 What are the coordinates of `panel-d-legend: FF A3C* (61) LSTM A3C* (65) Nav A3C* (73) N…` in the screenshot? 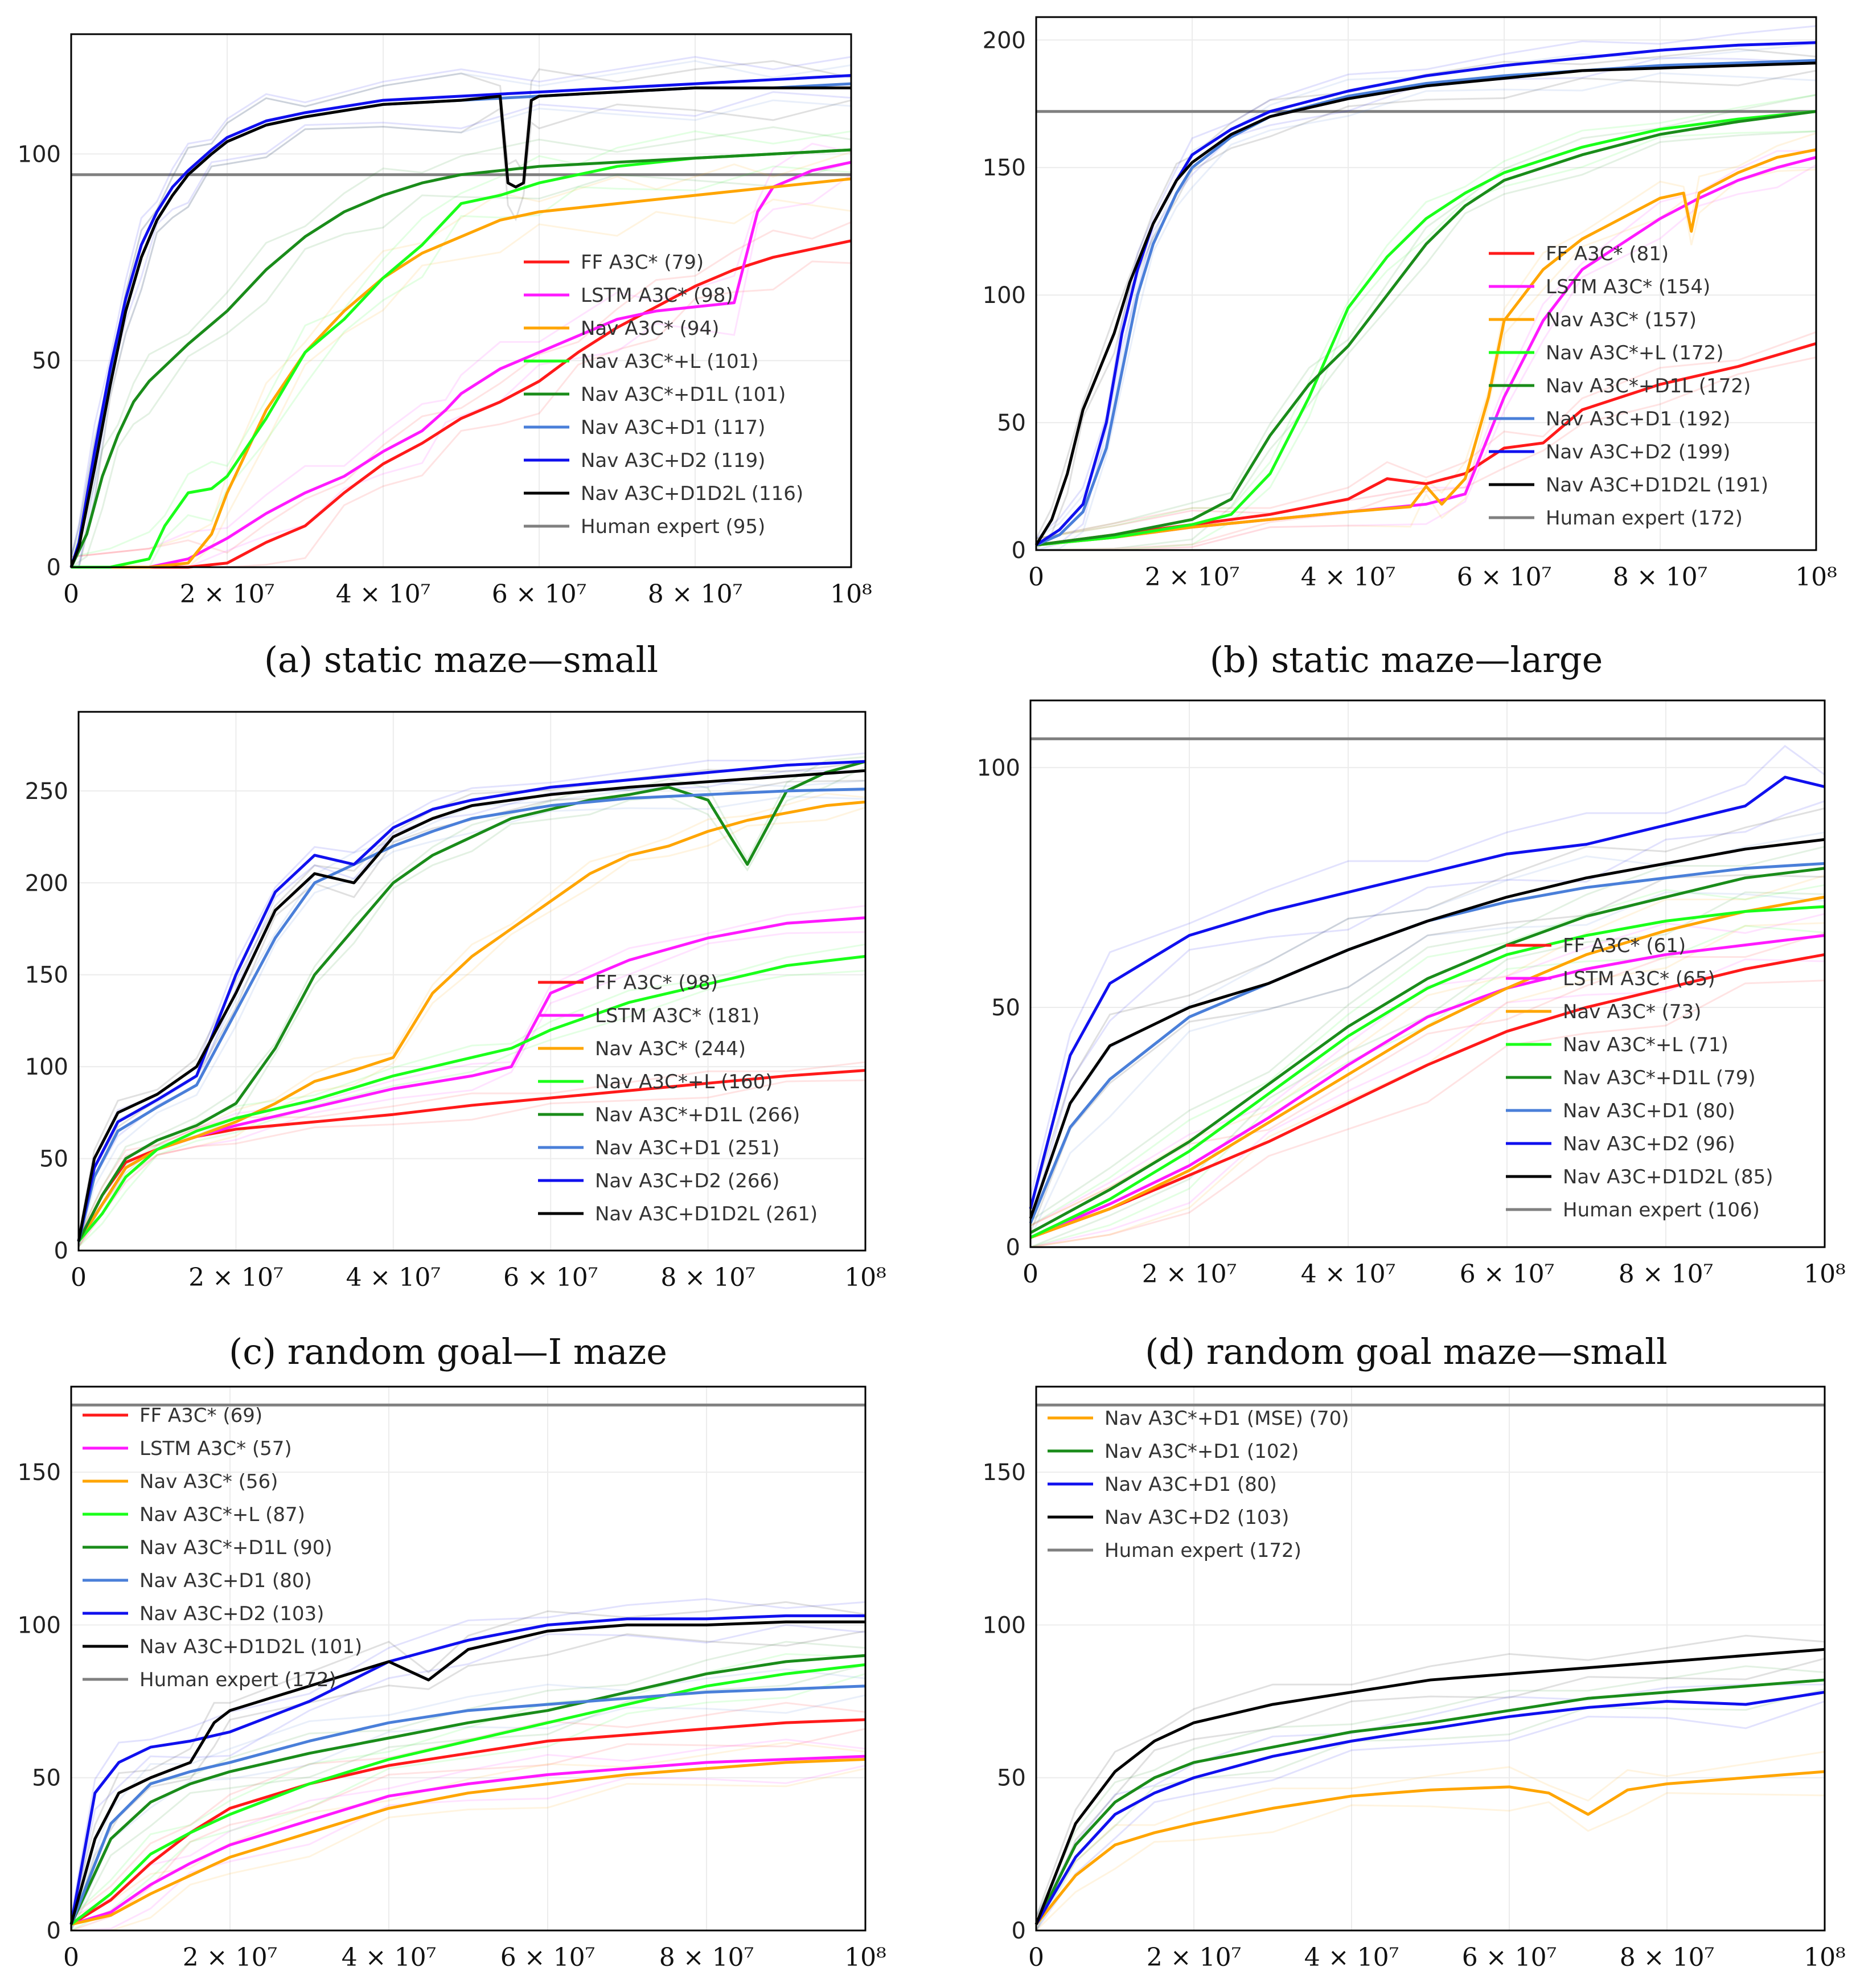 It's located at (1640, 1078).